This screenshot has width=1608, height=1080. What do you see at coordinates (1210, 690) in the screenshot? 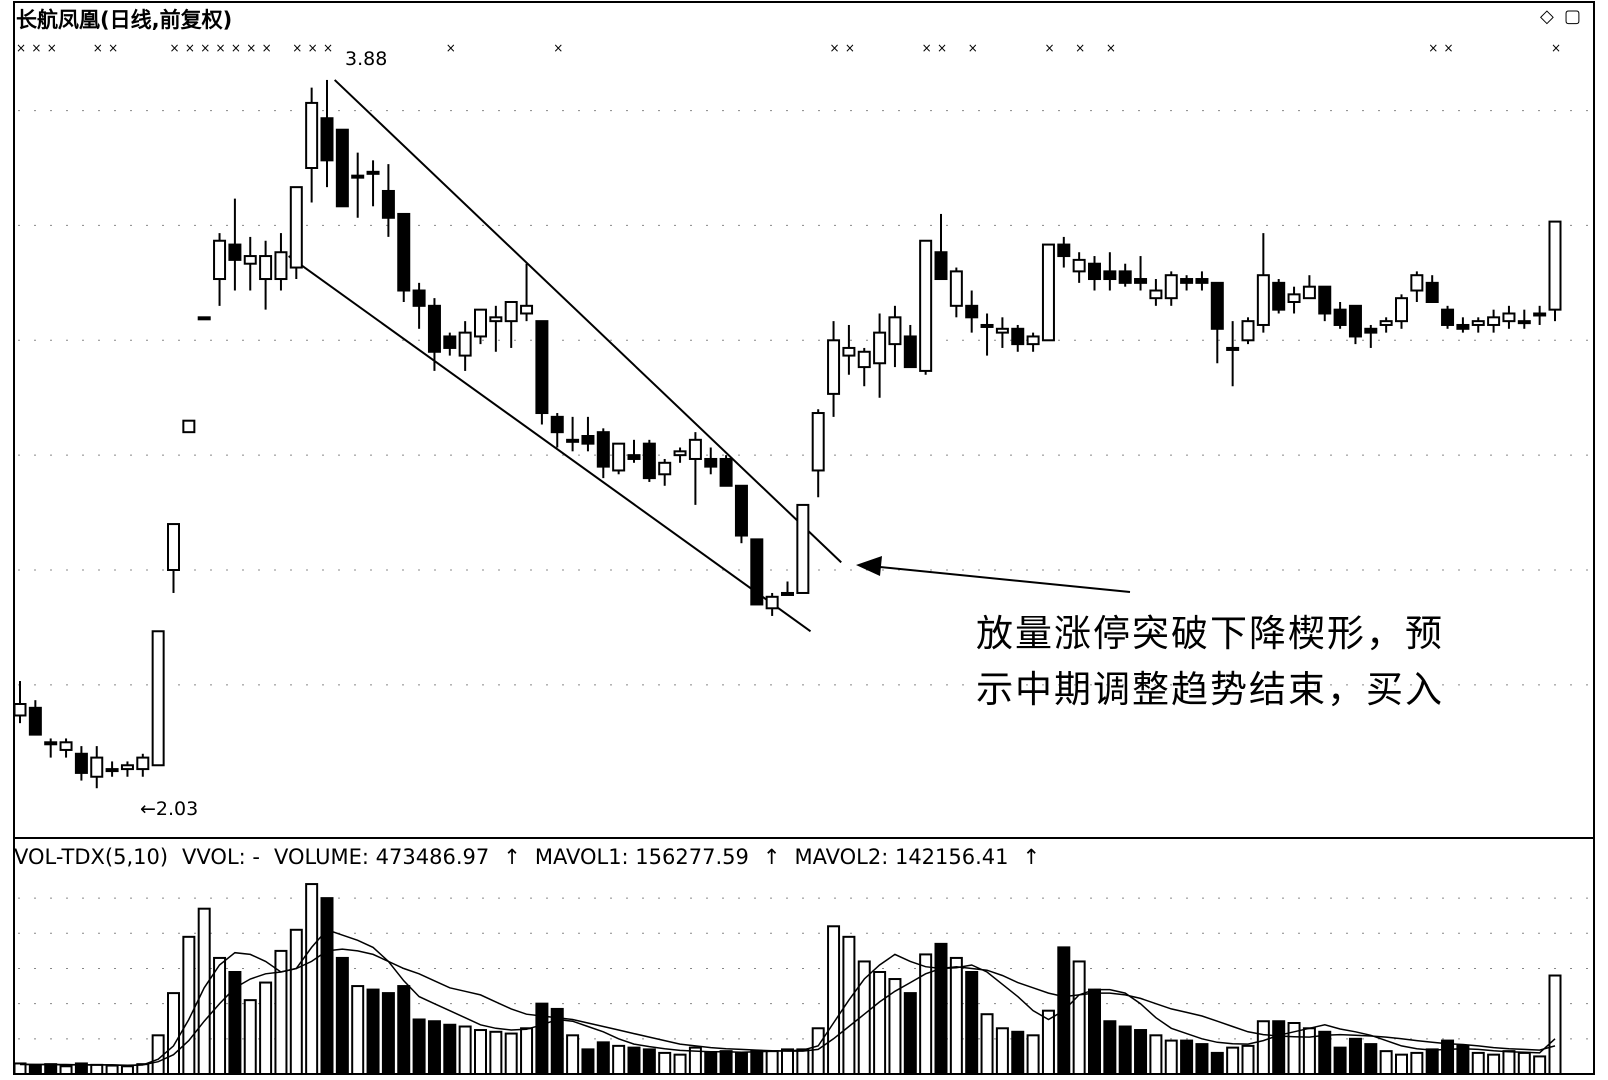
I see `annotation-line-2: 示中期调整趋势结束，买入` at bounding box center [1210, 690].